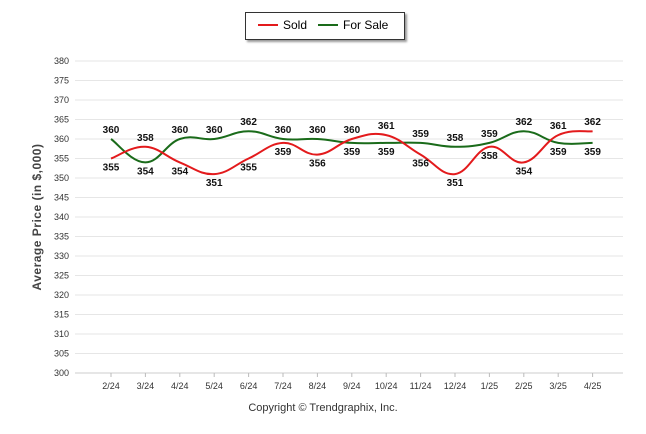  What do you see at coordinates (318, 386) in the screenshot?
I see `x-tick-label: 8/24` at bounding box center [318, 386].